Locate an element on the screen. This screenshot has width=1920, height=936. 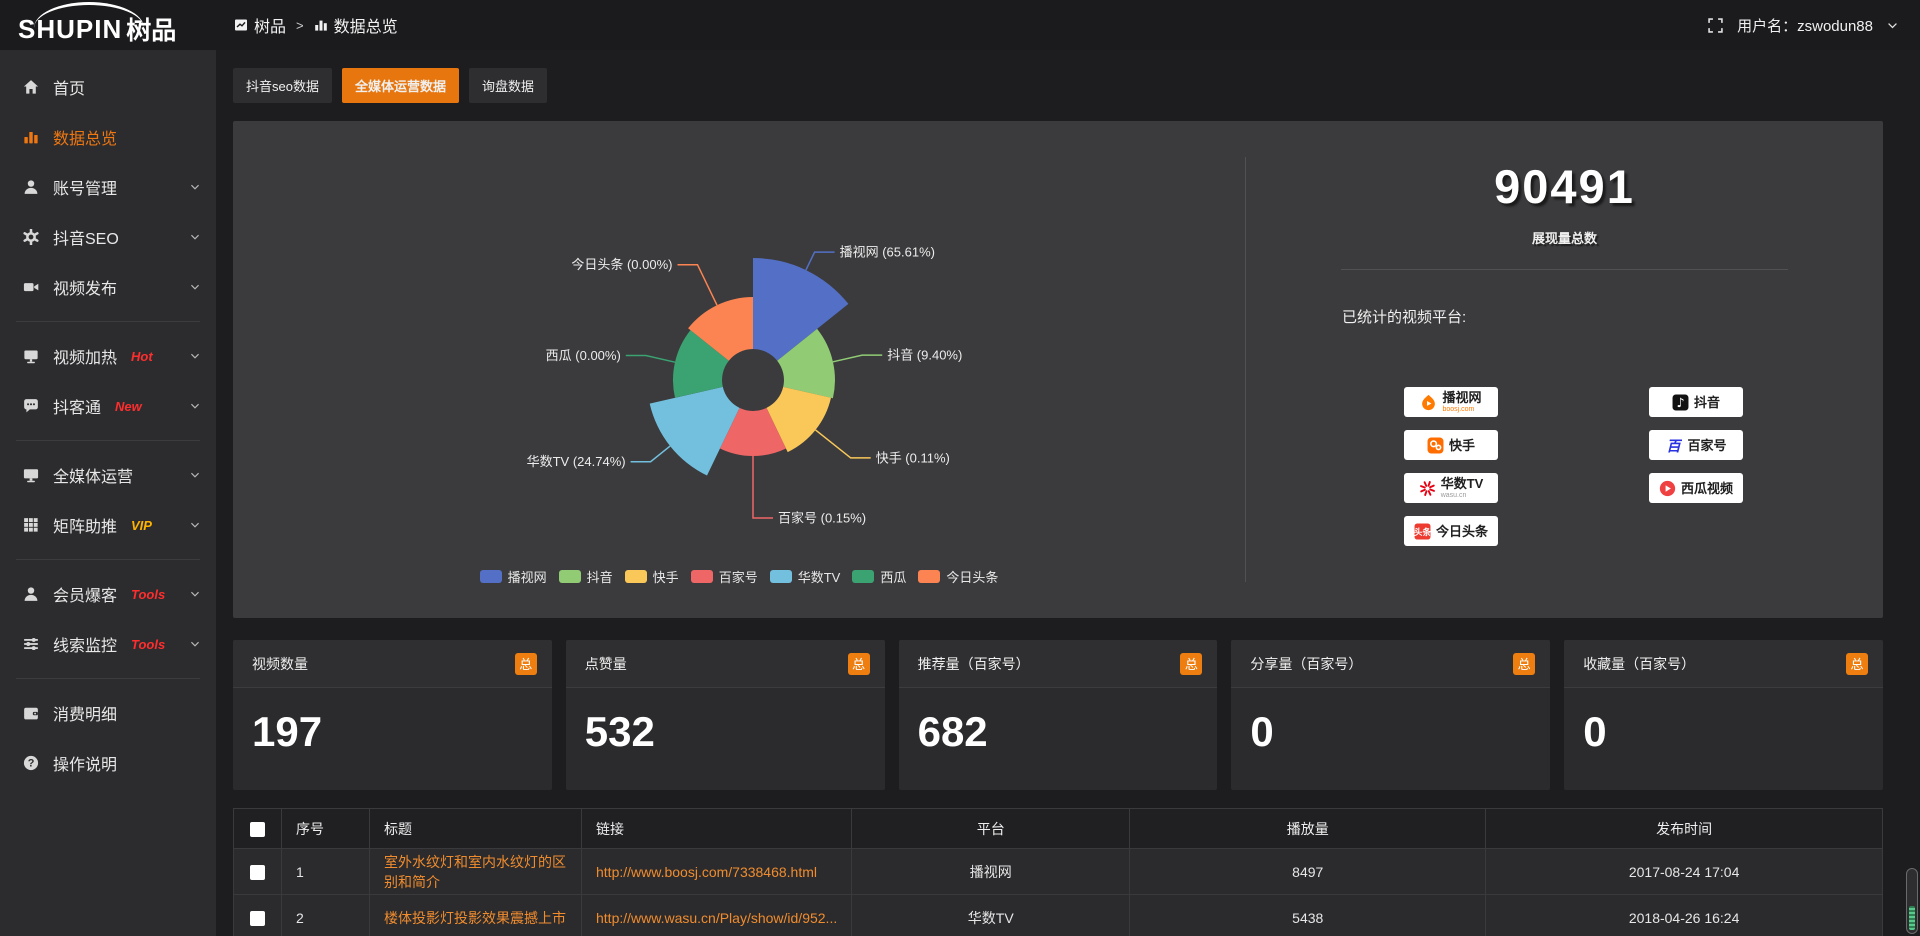
sidebar-item-操作说明: ? 操作说明 is located at coordinates (108, 763).